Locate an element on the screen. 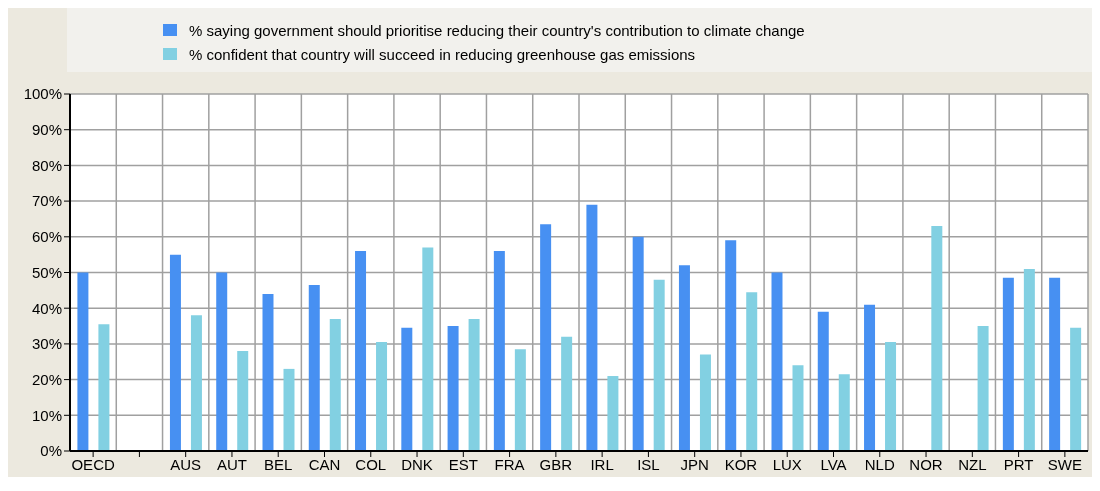 This screenshot has height=491, width=1100. x-tick-label: ISL is located at coordinates (648, 464).